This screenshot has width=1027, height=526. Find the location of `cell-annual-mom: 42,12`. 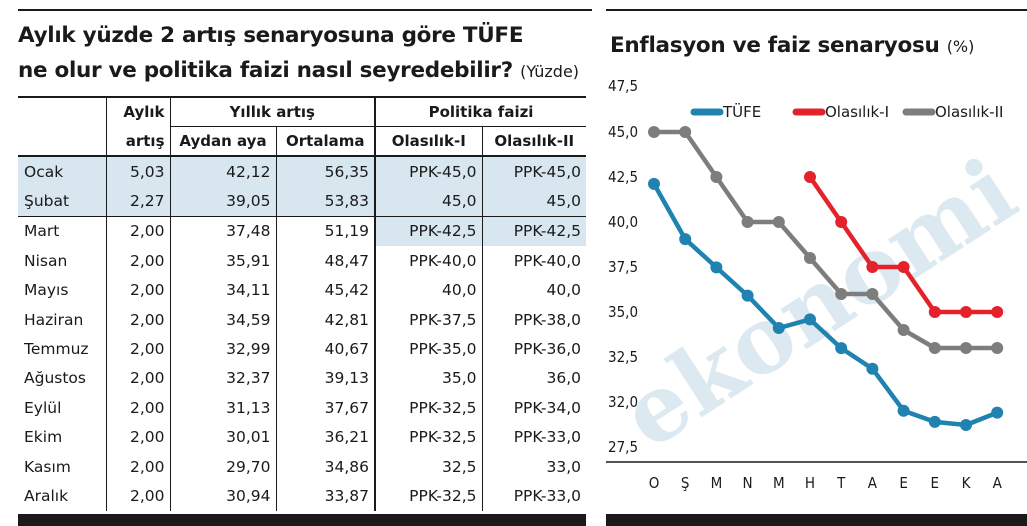

cell-annual-mom: 42,12 is located at coordinates (222, 171).